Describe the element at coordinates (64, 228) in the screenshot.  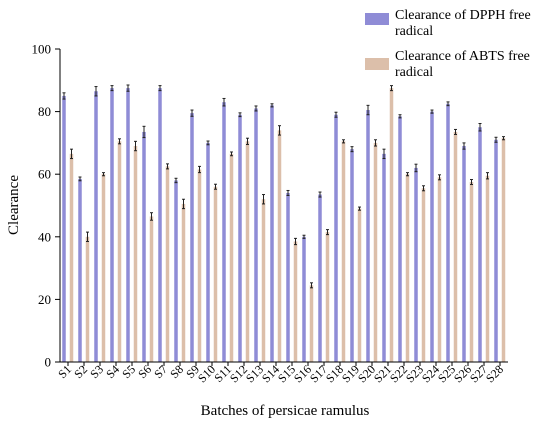
I see `bar-dpph-s1` at that location.